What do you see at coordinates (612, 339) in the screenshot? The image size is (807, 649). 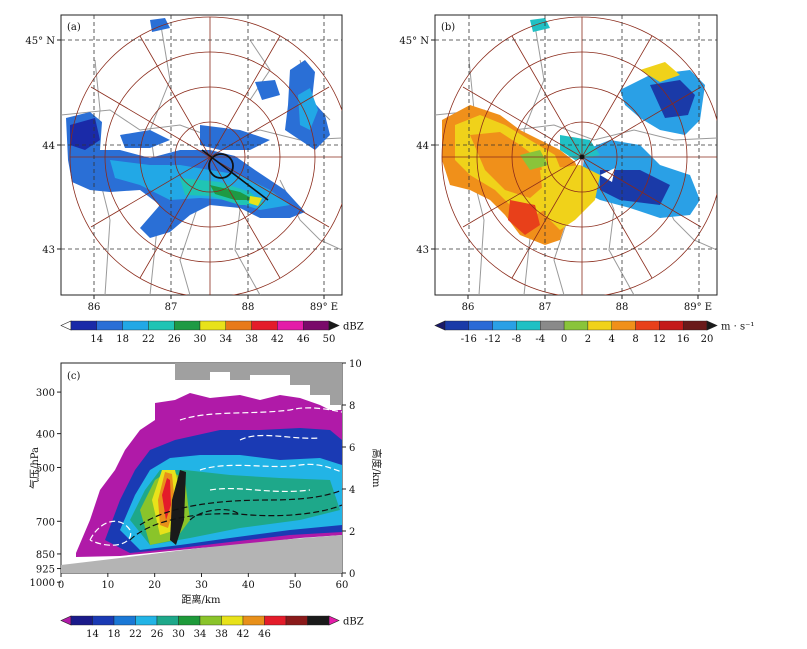 I see `colorbar-b-label: 4` at bounding box center [612, 339].